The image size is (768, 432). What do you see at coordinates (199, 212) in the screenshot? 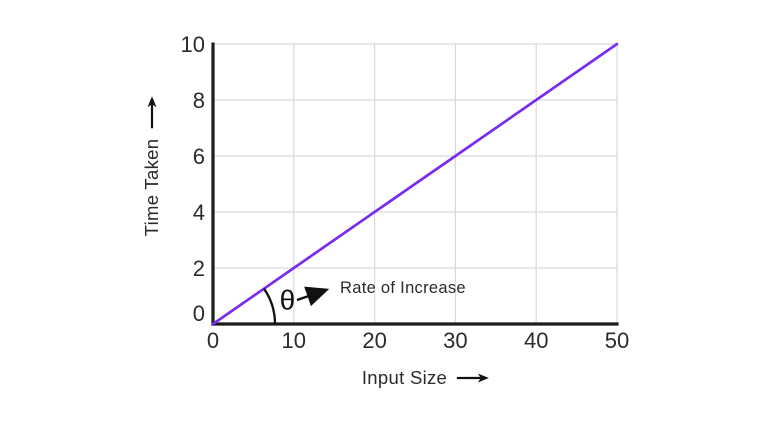
I see `y-tick-label: 4` at bounding box center [199, 212].